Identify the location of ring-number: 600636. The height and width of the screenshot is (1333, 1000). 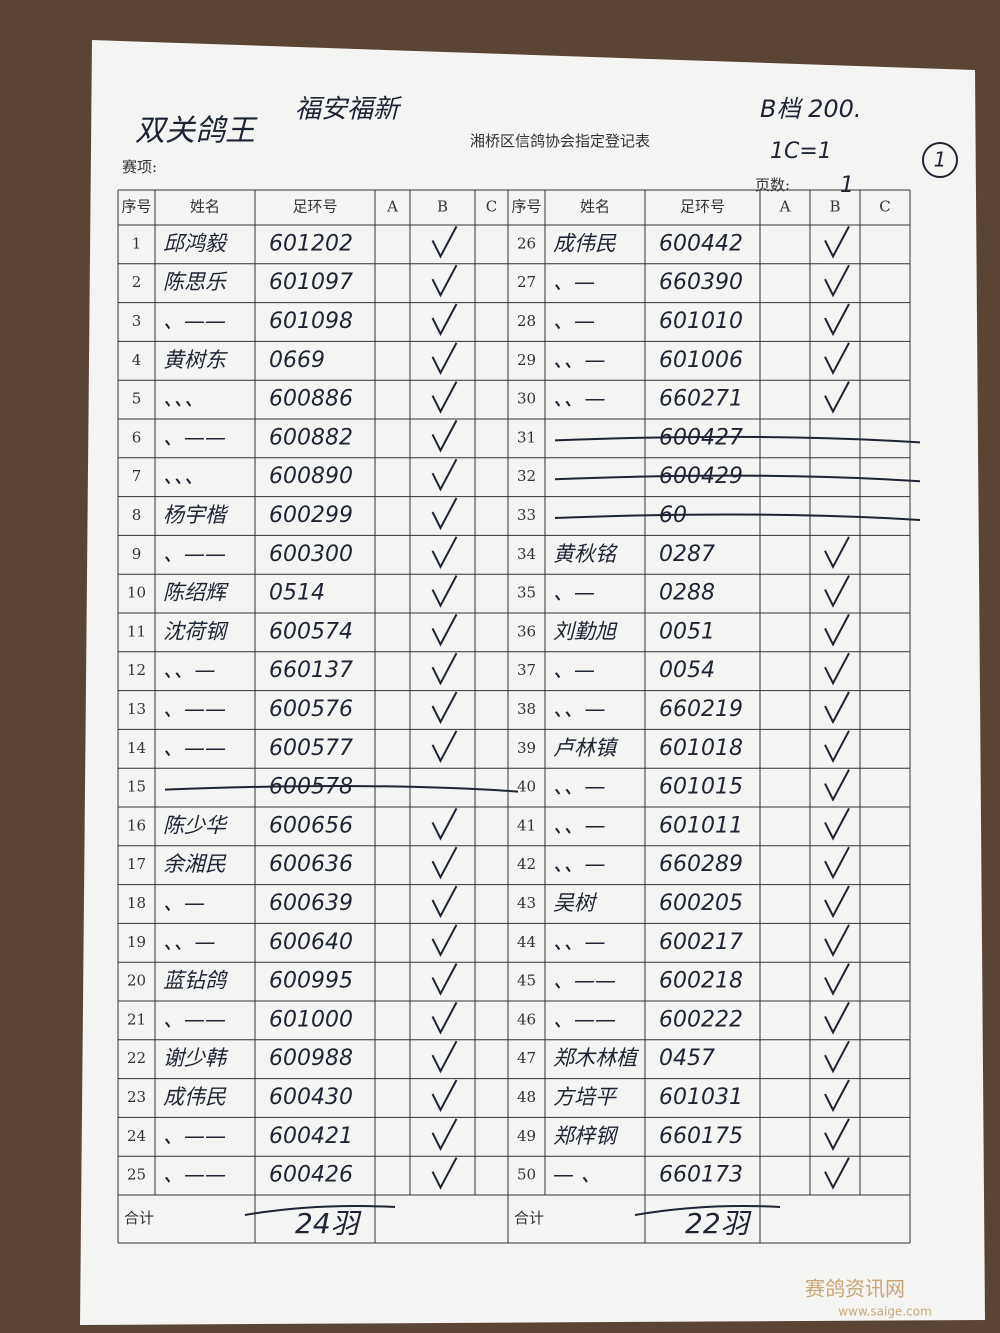
(311, 864).